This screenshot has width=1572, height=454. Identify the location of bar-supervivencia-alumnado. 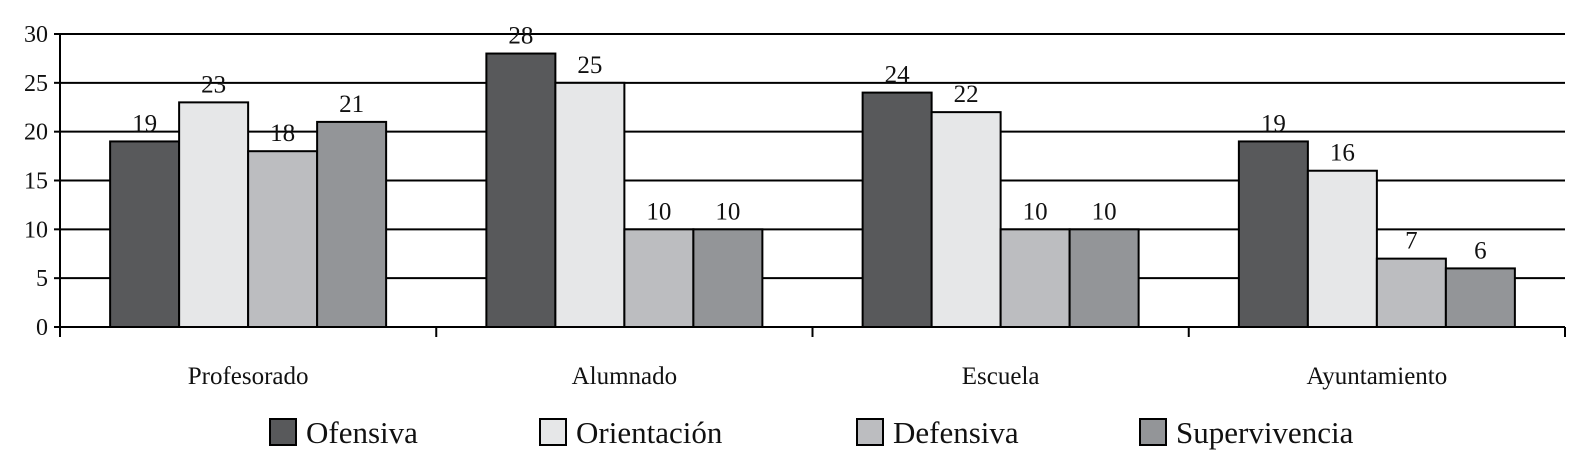
(728, 278).